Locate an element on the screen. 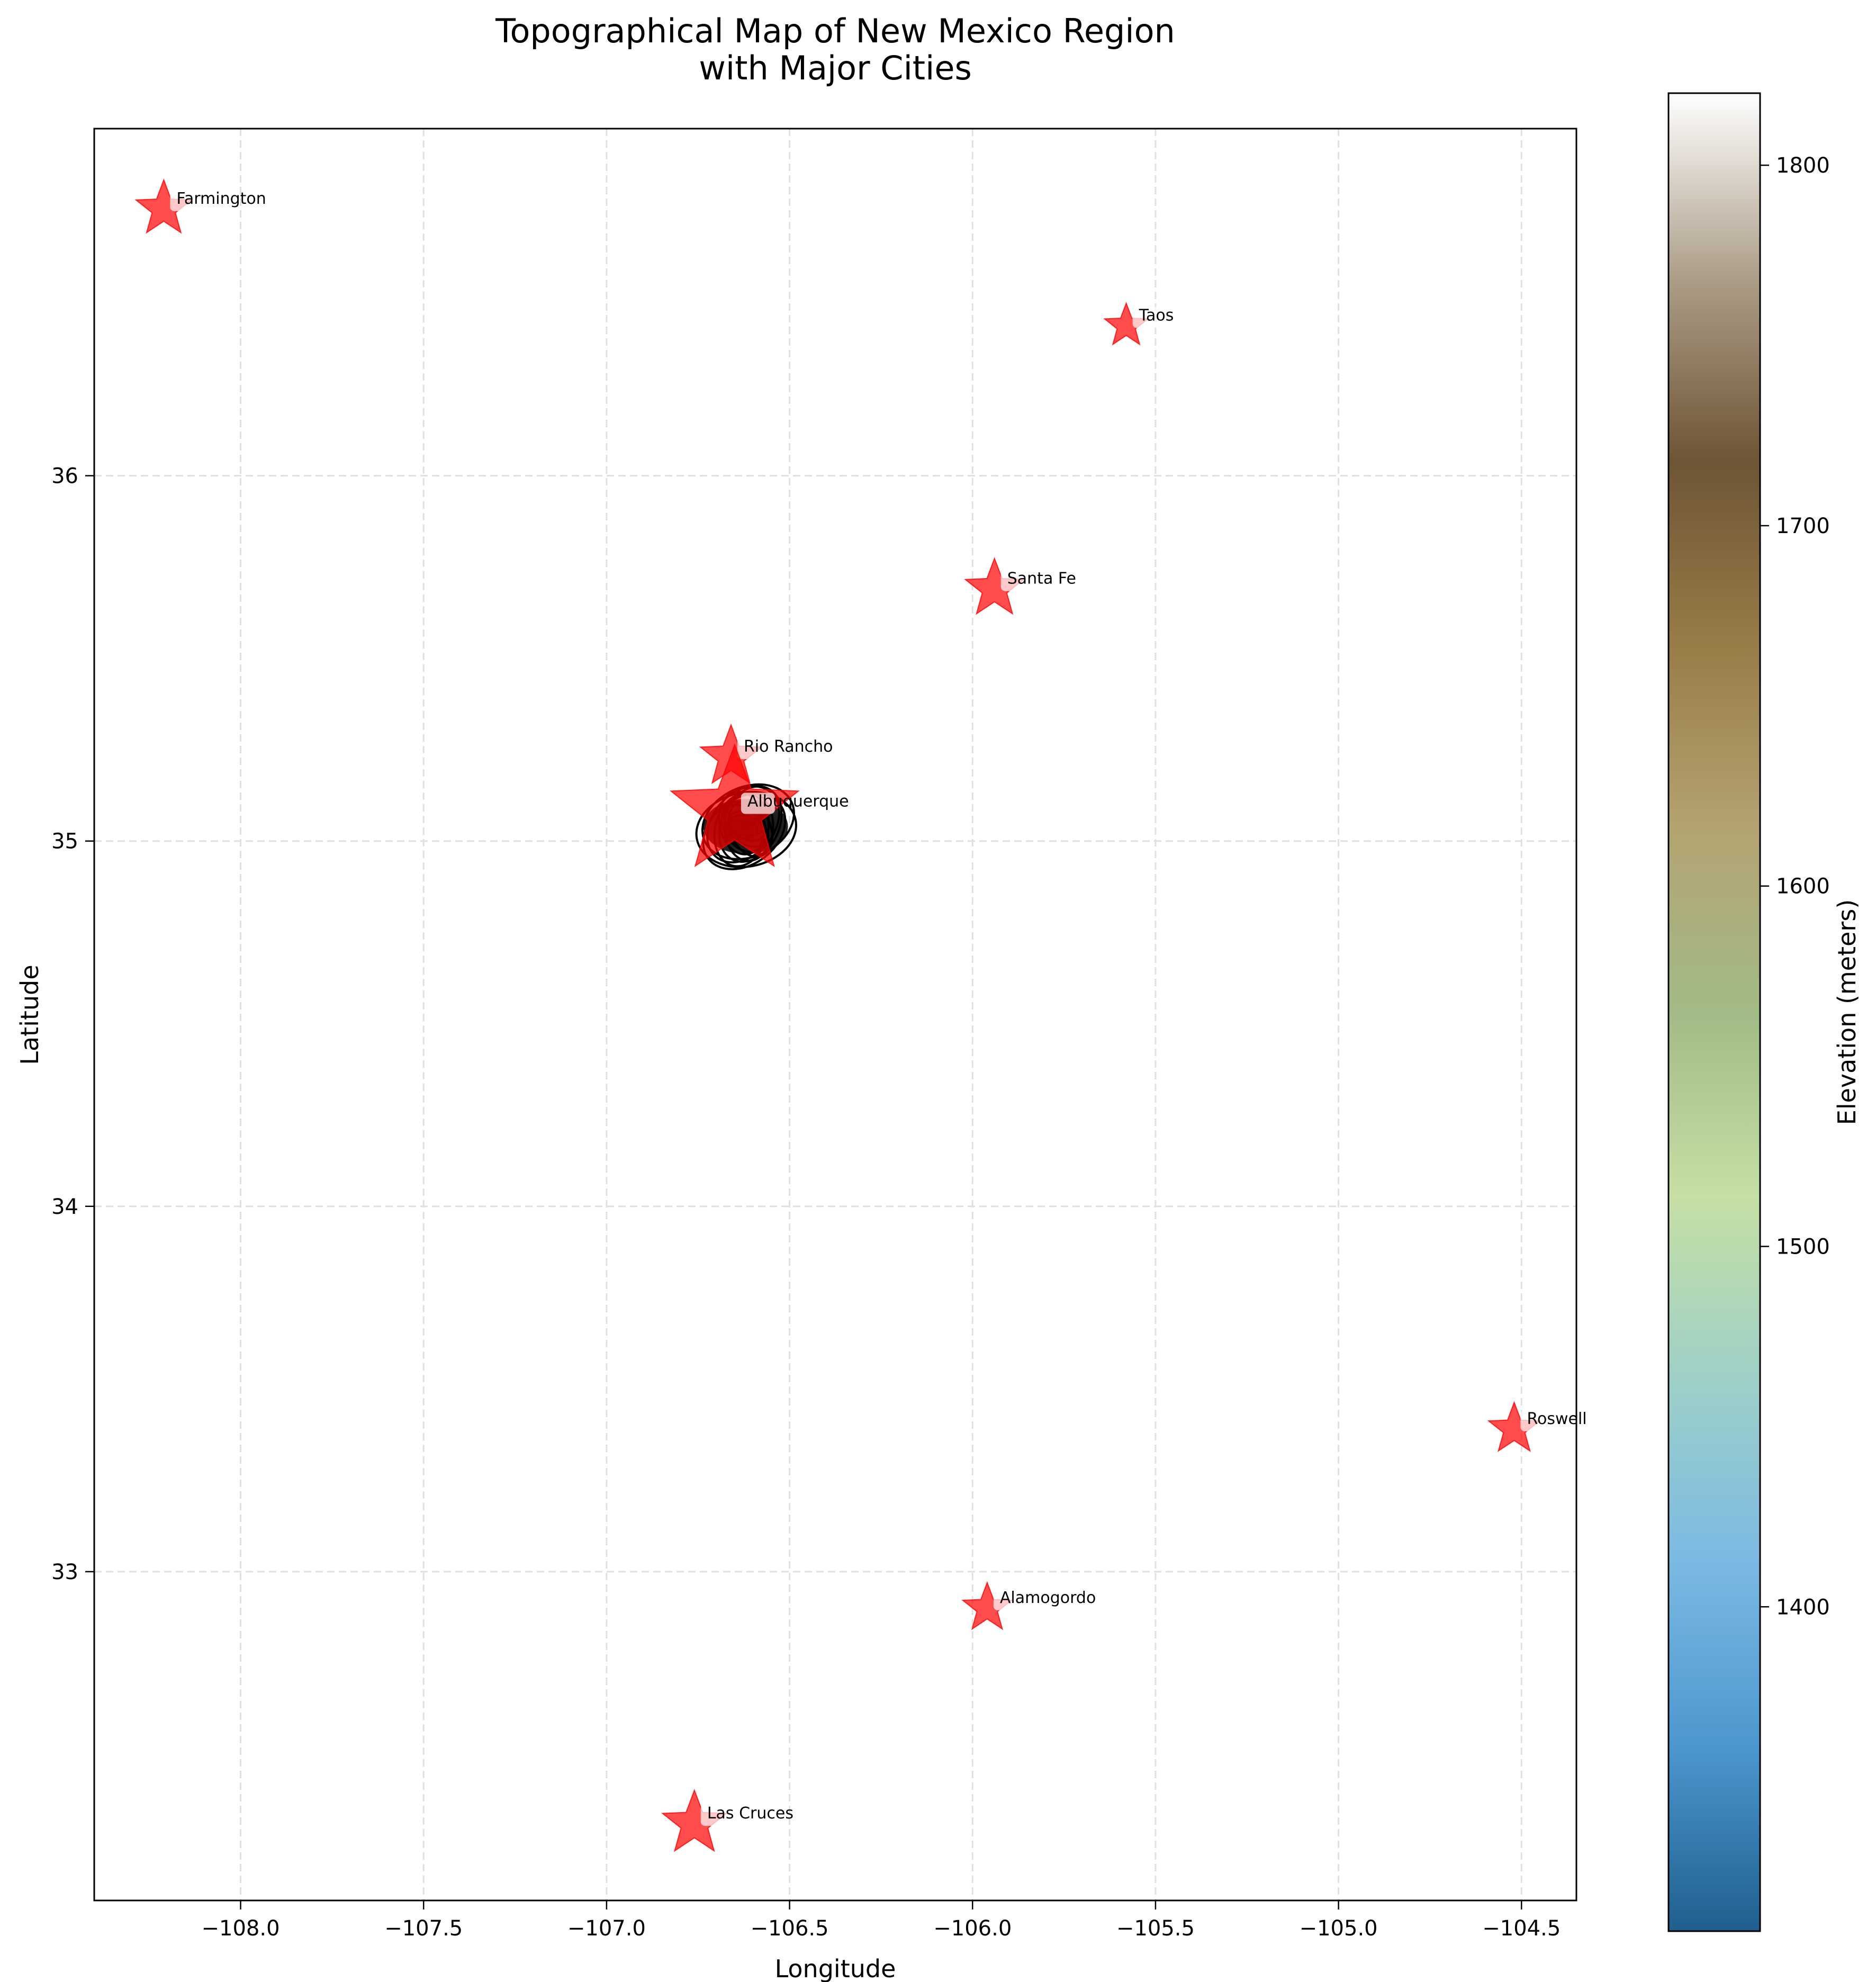 This screenshot has width=1876, height=1982. colorbar-tick-label: 1400 is located at coordinates (1803, 1607).